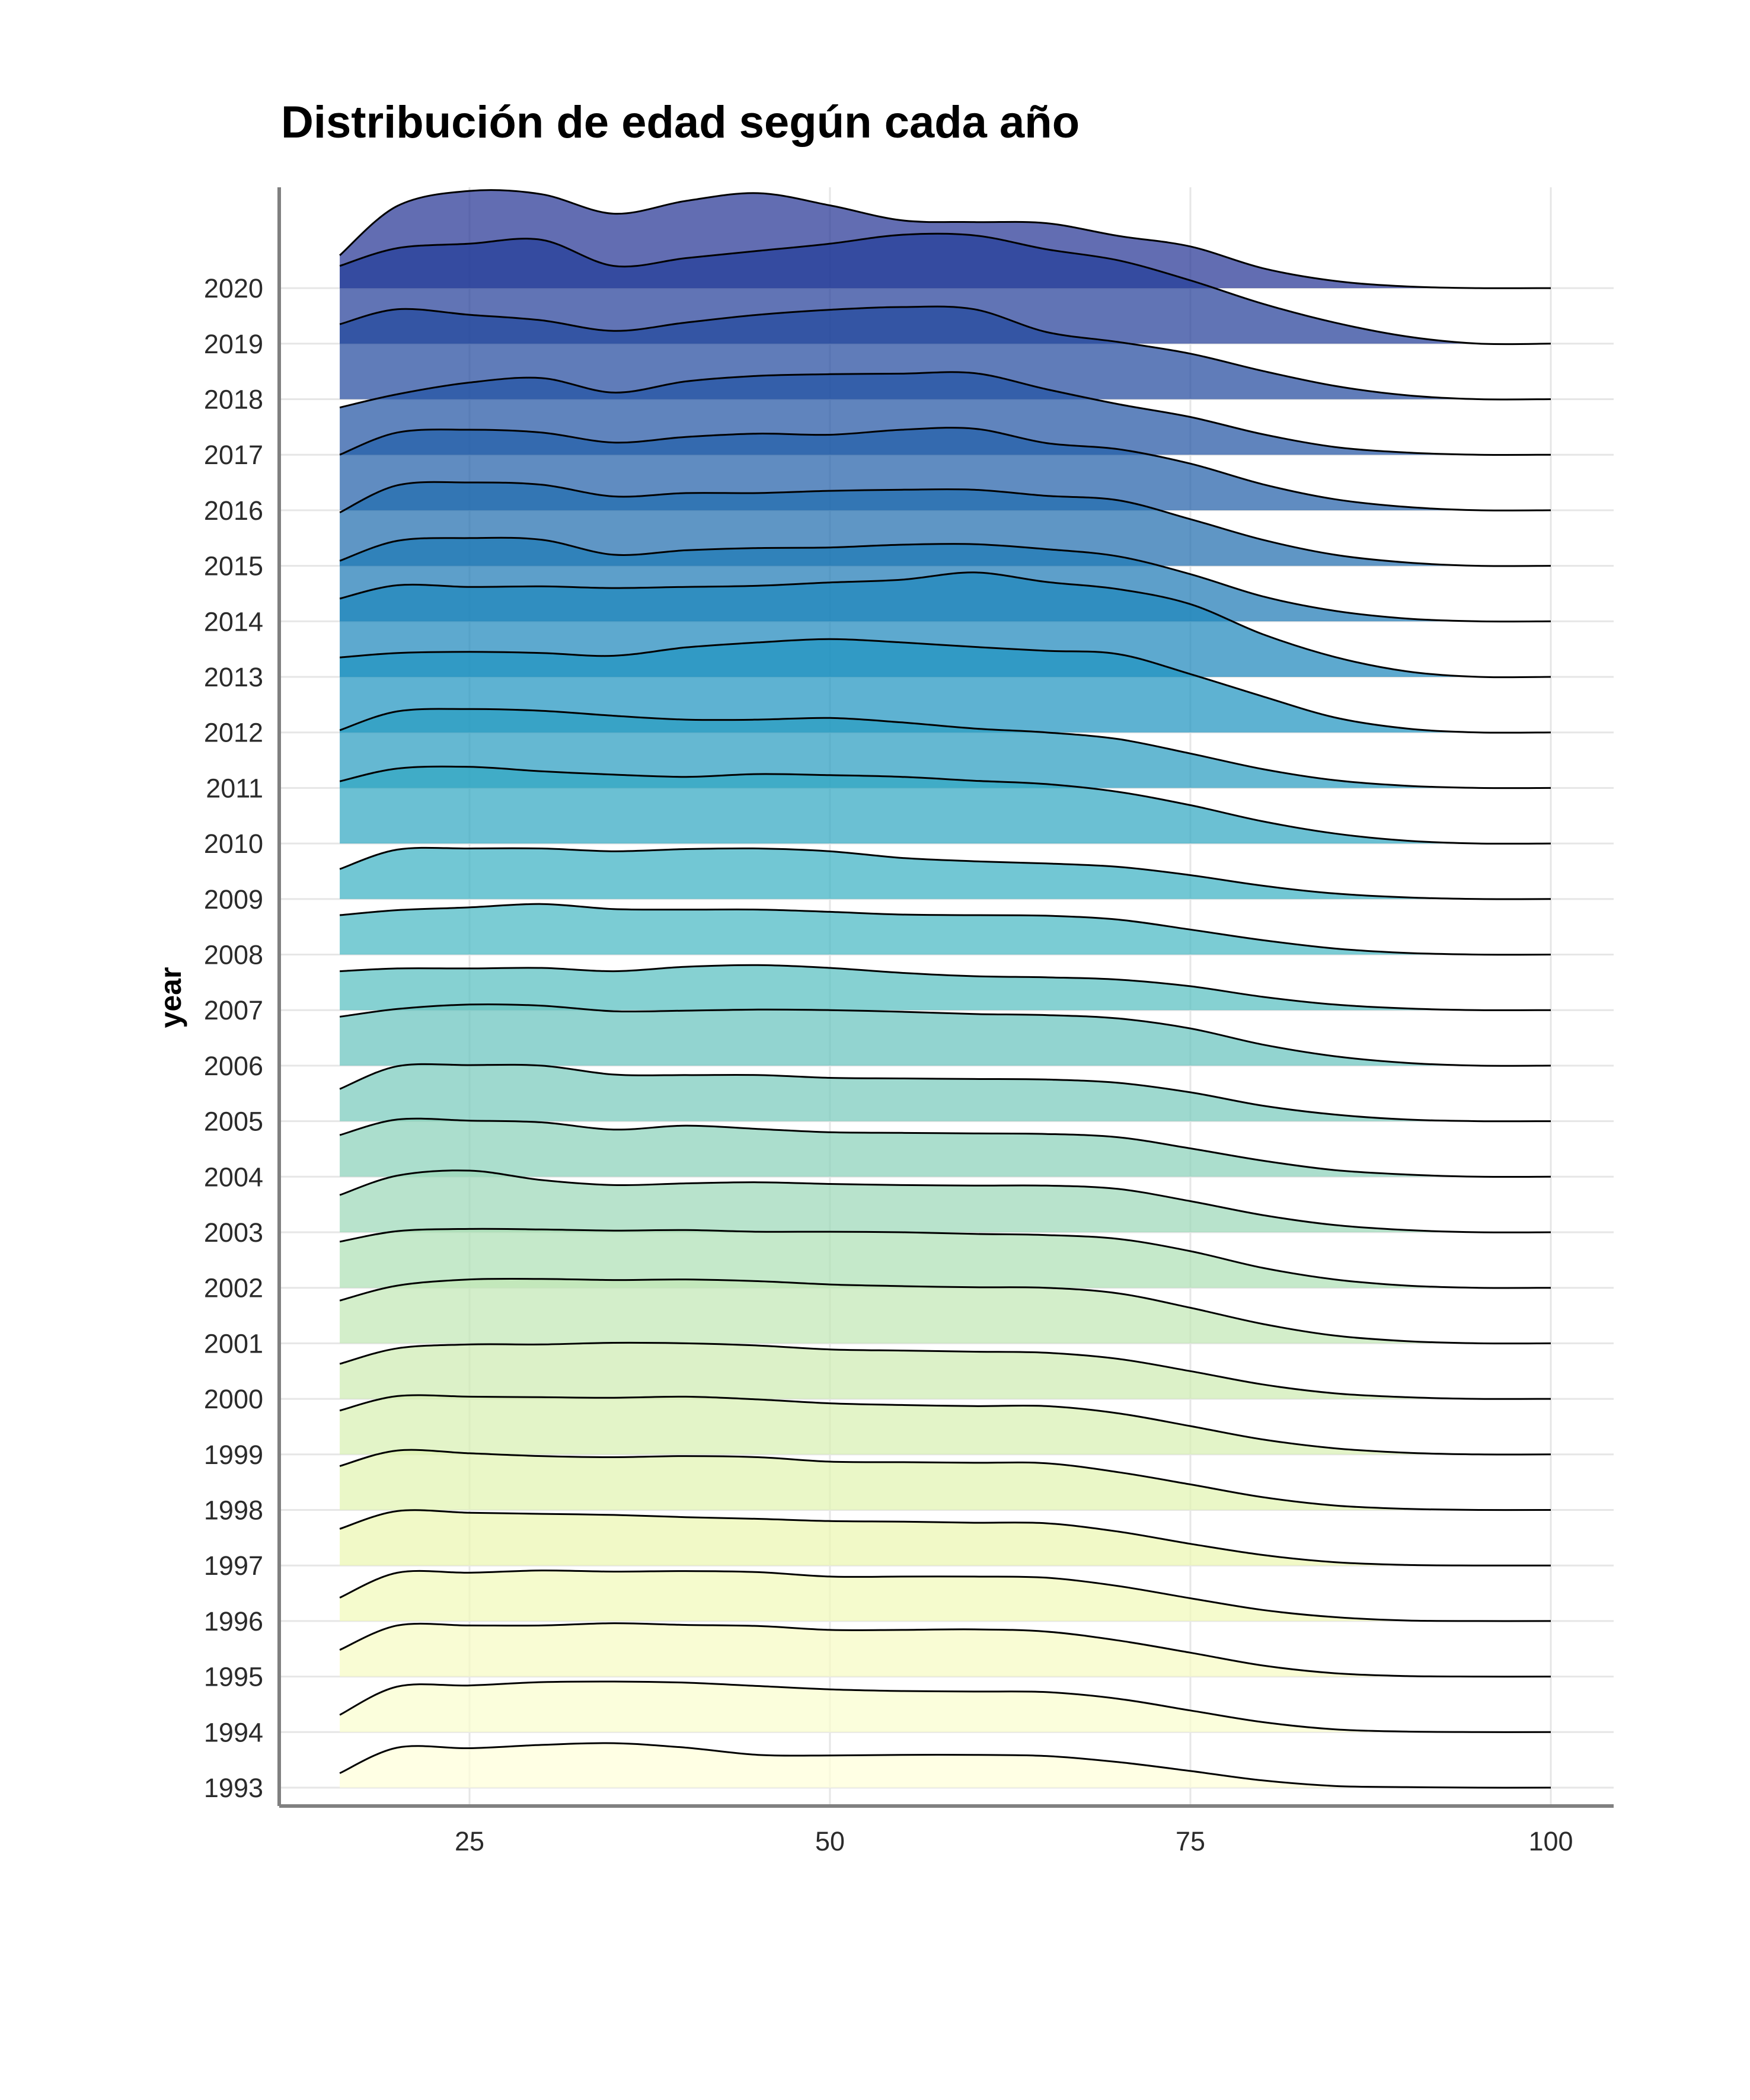 The image size is (1750, 2100). Describe the element at coordinates (233, 1122) in the screenshot. I see `y-tick-label: 2005` at that location.